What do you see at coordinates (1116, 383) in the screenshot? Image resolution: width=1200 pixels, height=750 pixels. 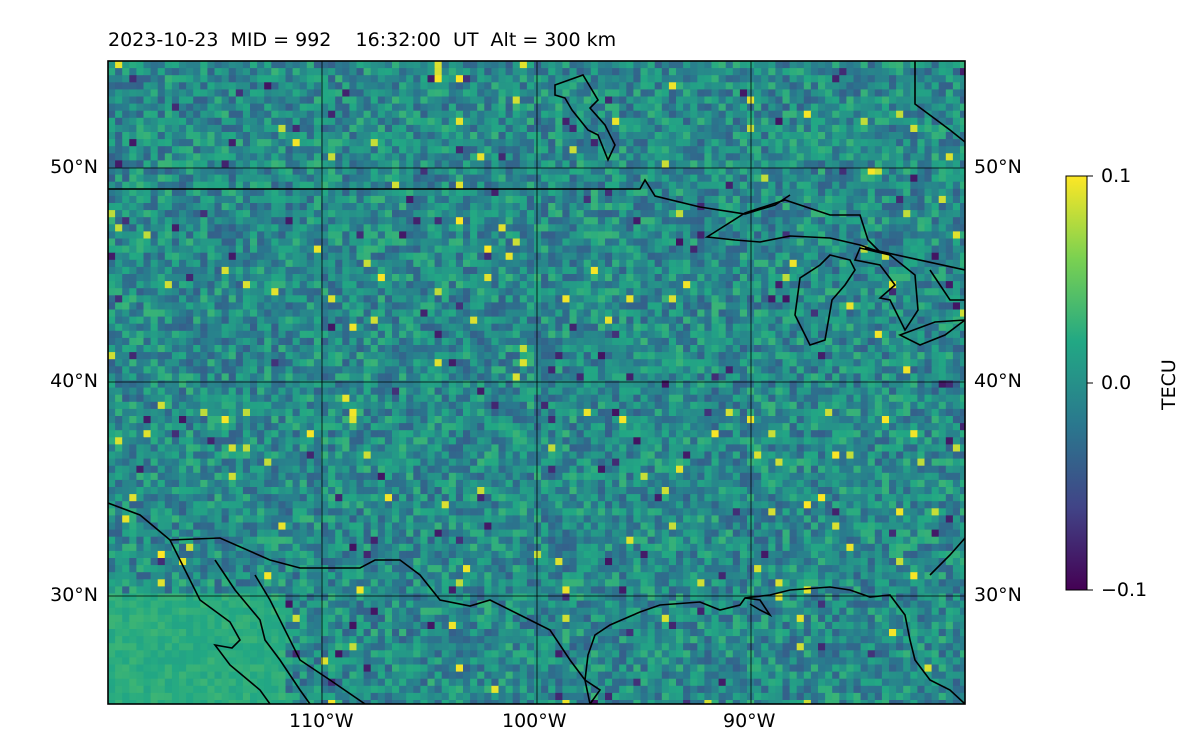 I see `colorbar-label-zero: 0.0` at bounding box center [1116, 383].